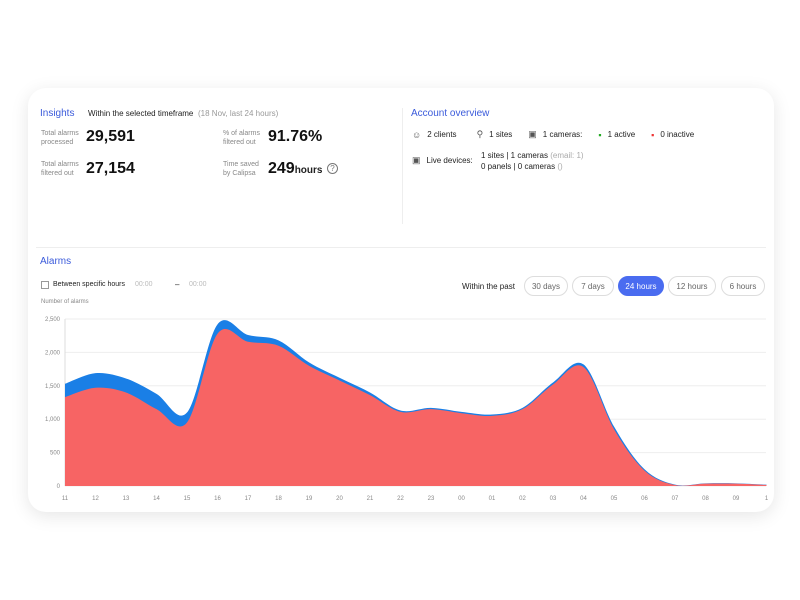 This screenshot has height=600, width=800. I want to click on range-button-30-days: 30 days, so click(546, 286).